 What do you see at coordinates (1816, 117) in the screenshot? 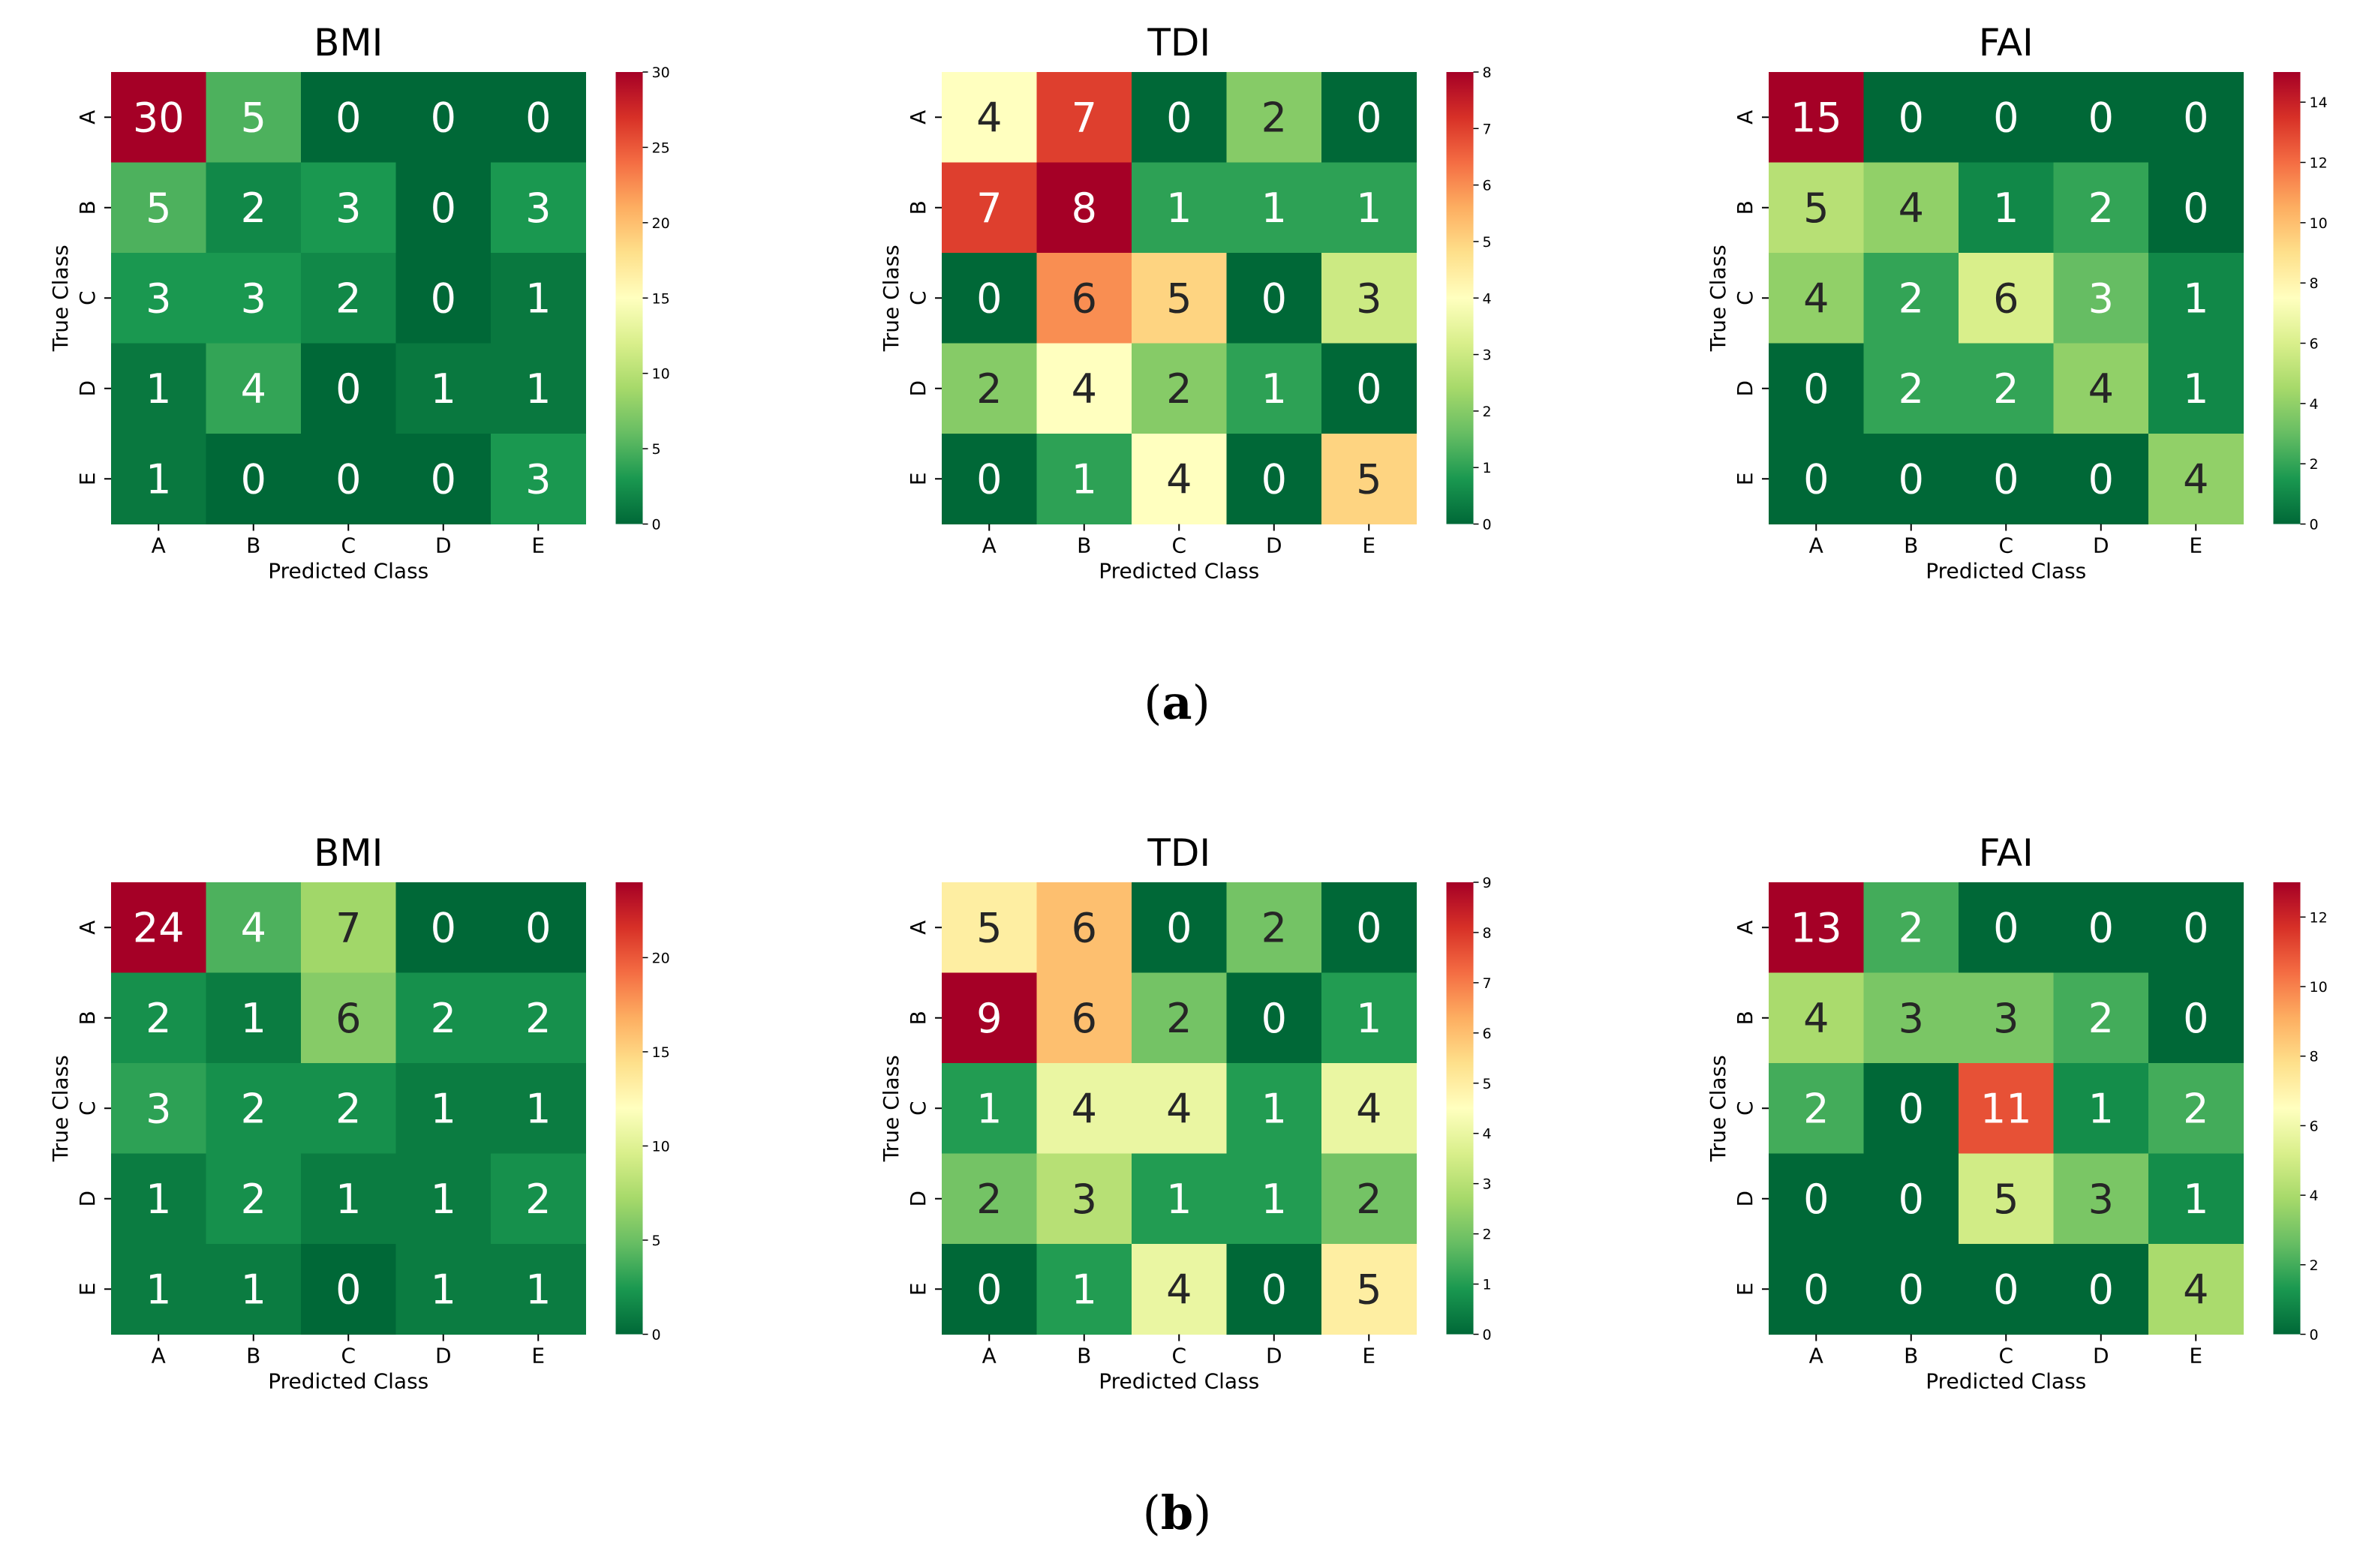
I see `cell-value-label: 15` at bounding box center [1816, 117].